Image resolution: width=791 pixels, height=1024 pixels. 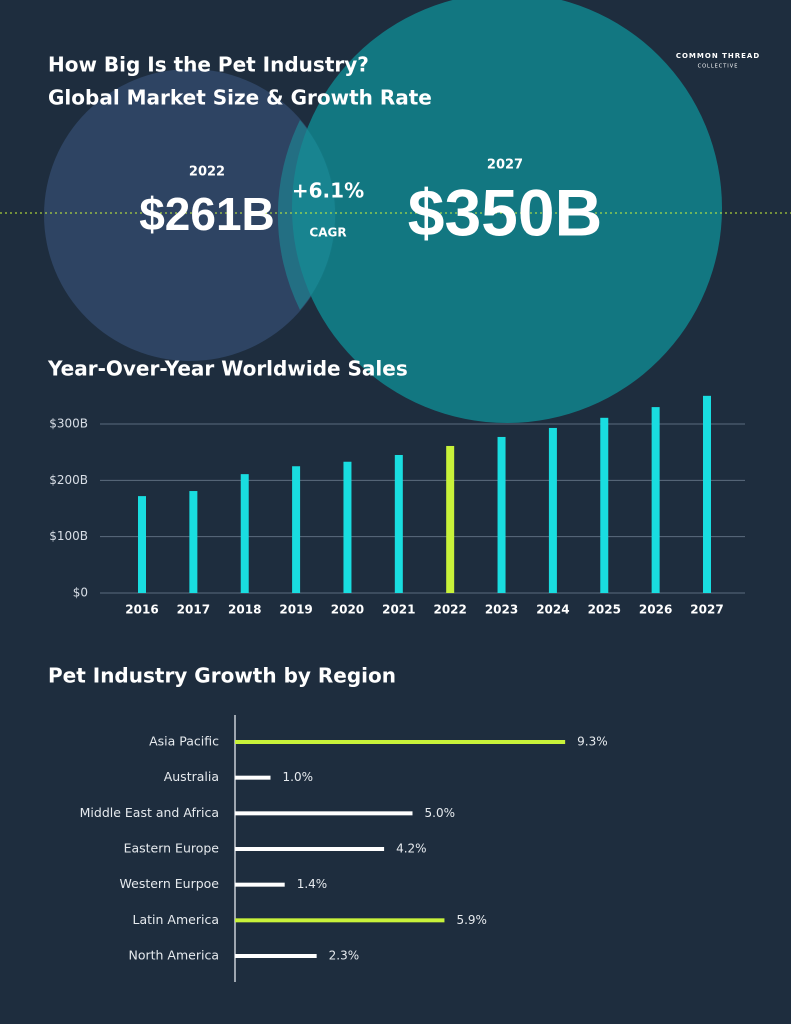 What do you see at coordinates (306, 215) in the screenshot?
I see `overlap` at bounding box center [306, 215].